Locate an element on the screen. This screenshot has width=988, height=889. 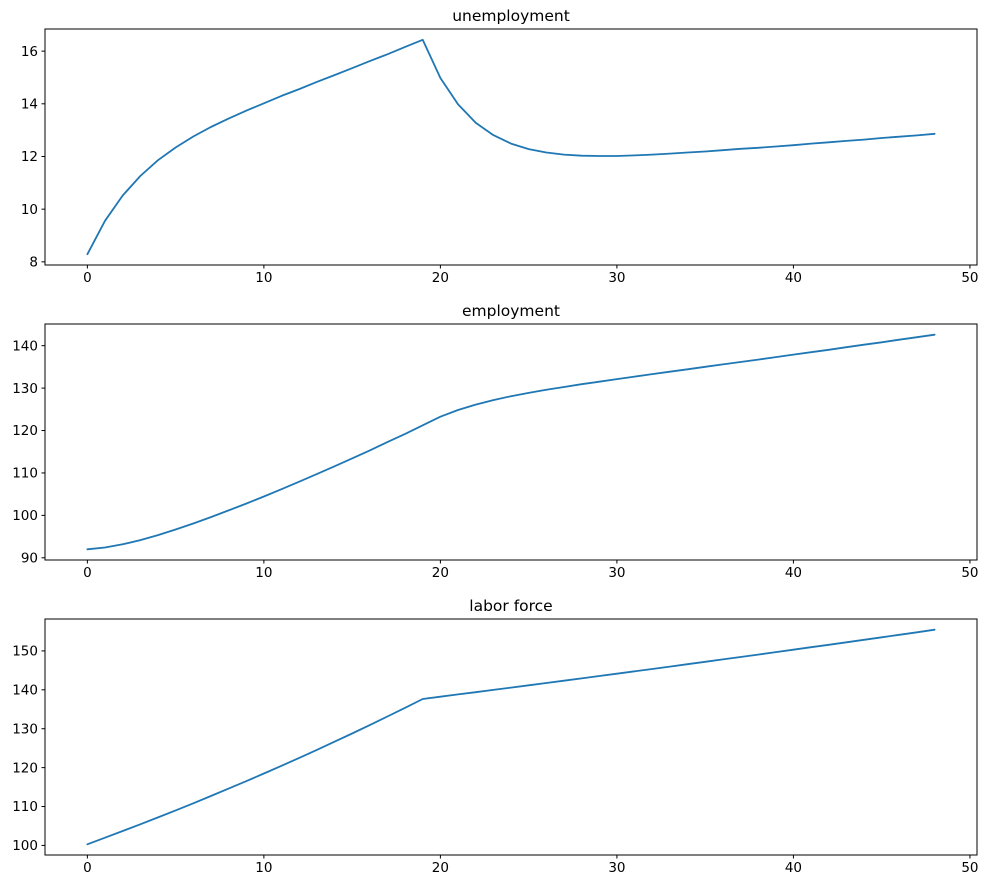
y-tick-label: 8 is located at coordinates (33, 263).